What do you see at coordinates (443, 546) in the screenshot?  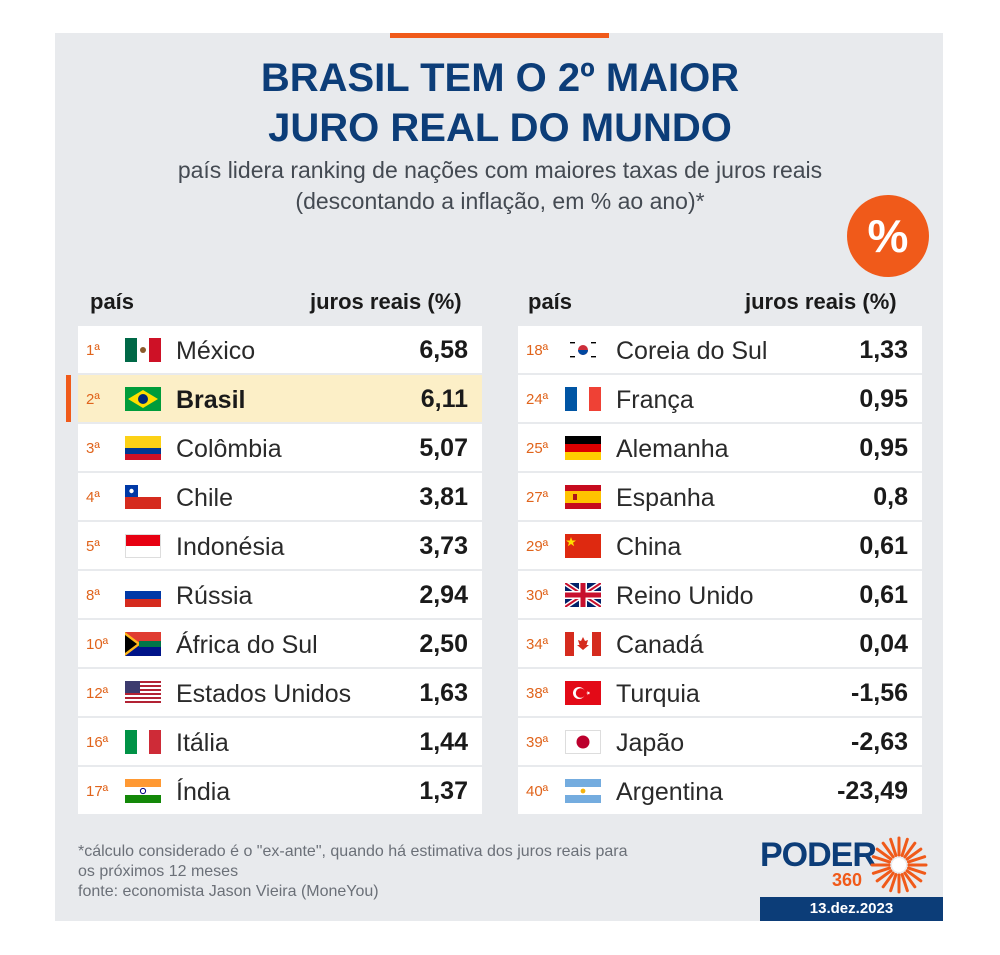 I see `interest-rate-value: 3,73` at bounding box center [443, 546].